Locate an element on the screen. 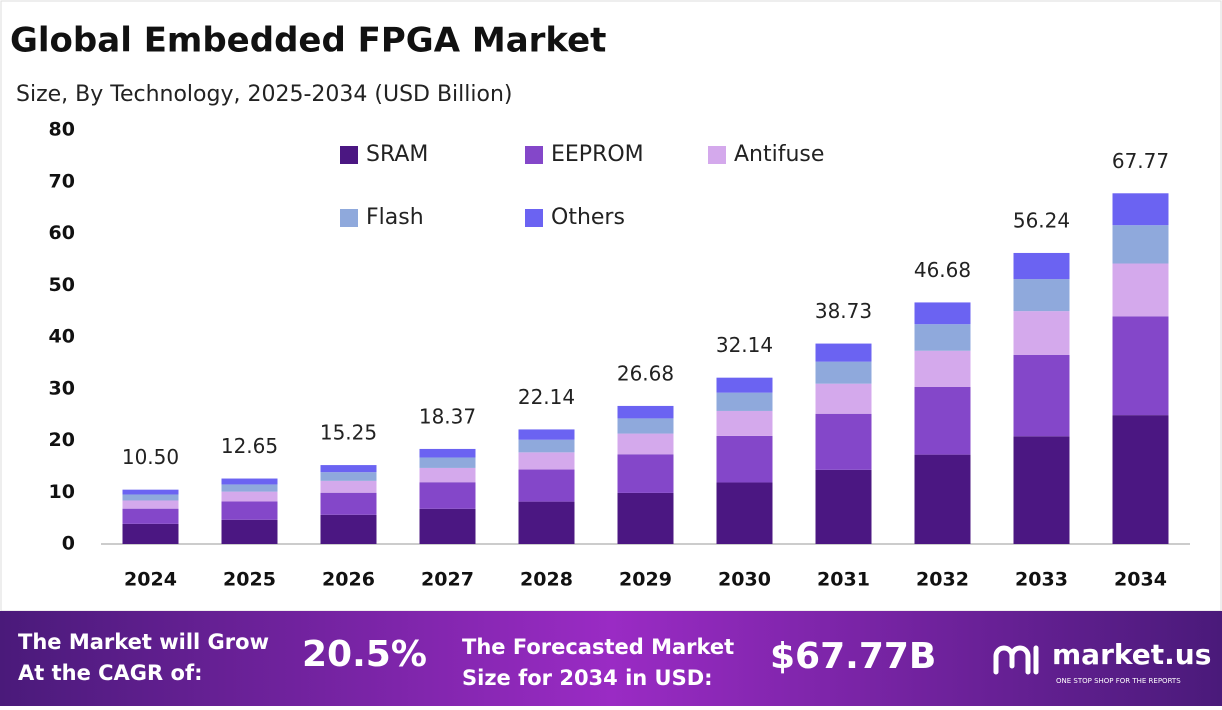 The height and width of the screenshot is (710, 1222). cagr-value: 20.5% is located at coordinates (364, 654).